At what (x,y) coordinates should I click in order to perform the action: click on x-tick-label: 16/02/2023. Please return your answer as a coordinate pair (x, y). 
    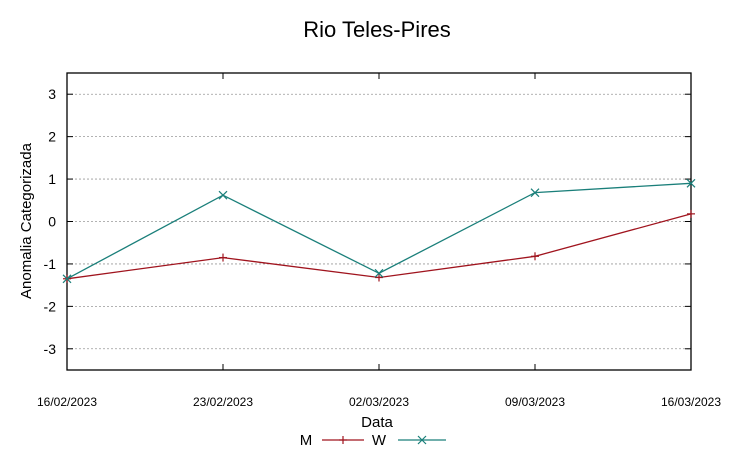
    Looking at the image, I should click on (67, 402).